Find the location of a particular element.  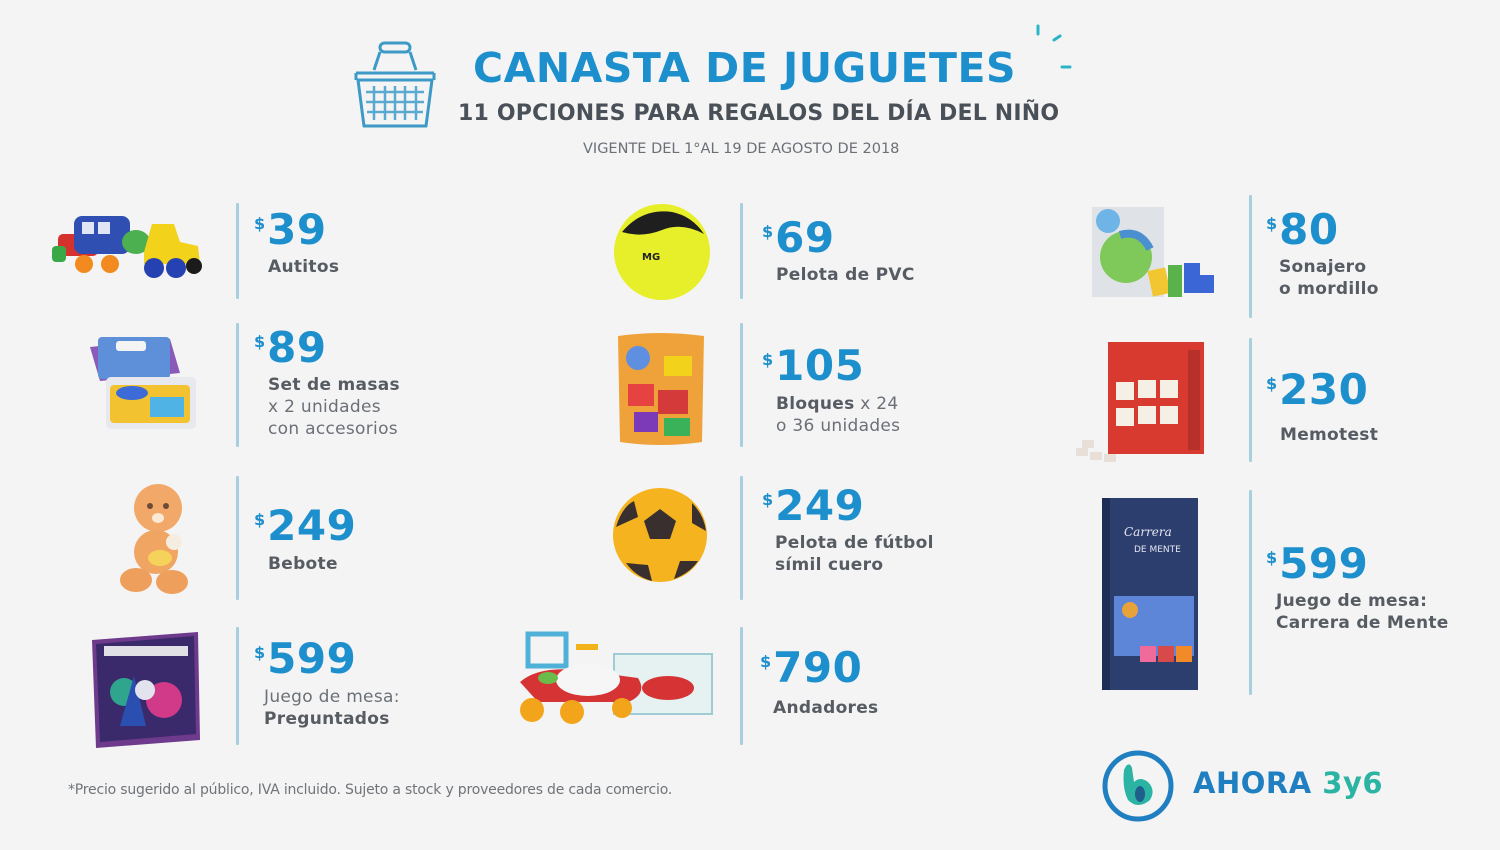

product-name: Pelota de fútbol símil cuero is located at coordinates (854, 554).